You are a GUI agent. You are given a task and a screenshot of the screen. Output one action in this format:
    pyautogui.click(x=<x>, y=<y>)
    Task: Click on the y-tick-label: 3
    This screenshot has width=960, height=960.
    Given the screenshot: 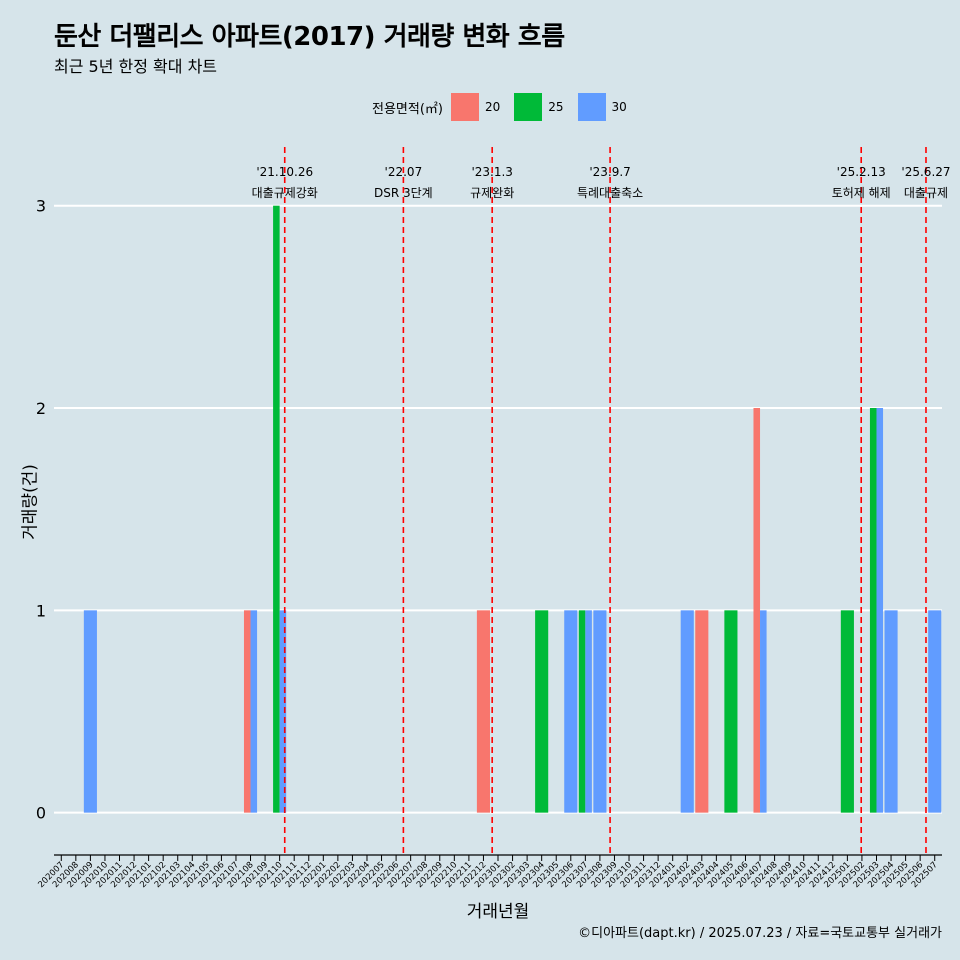 What is the action you would take?
    pyautogui.click(x=41, y=206)
    